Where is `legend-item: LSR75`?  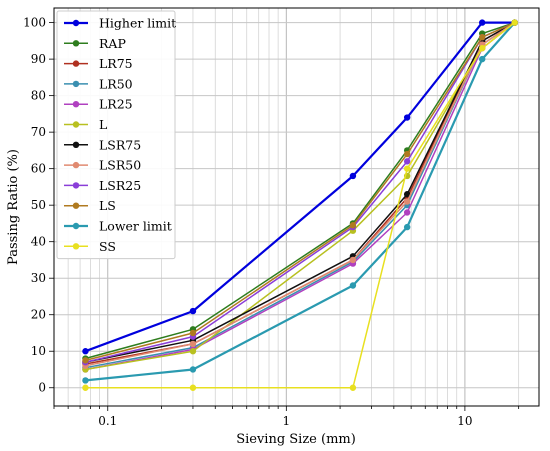 legend-item: LSR75 is located at coordinates (102, 144).